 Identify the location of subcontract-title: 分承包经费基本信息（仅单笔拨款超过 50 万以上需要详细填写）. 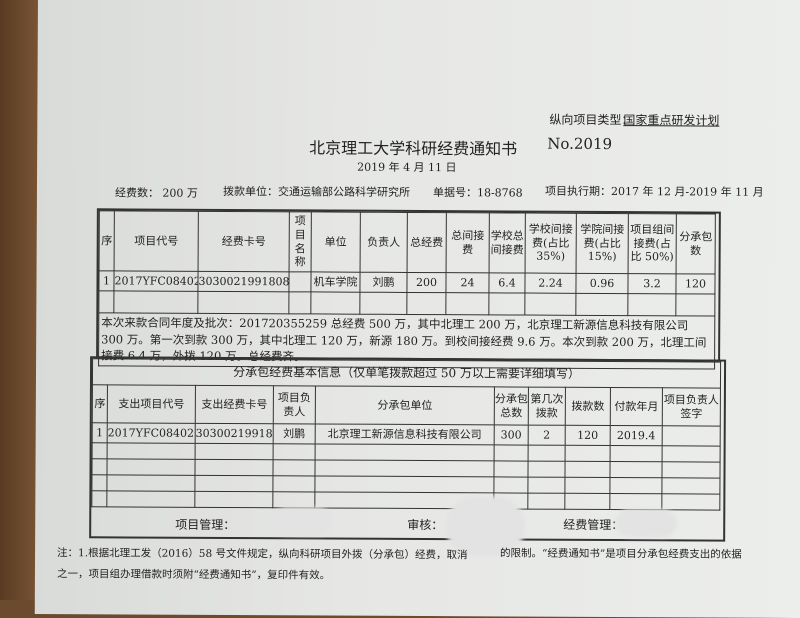
(406, 373).